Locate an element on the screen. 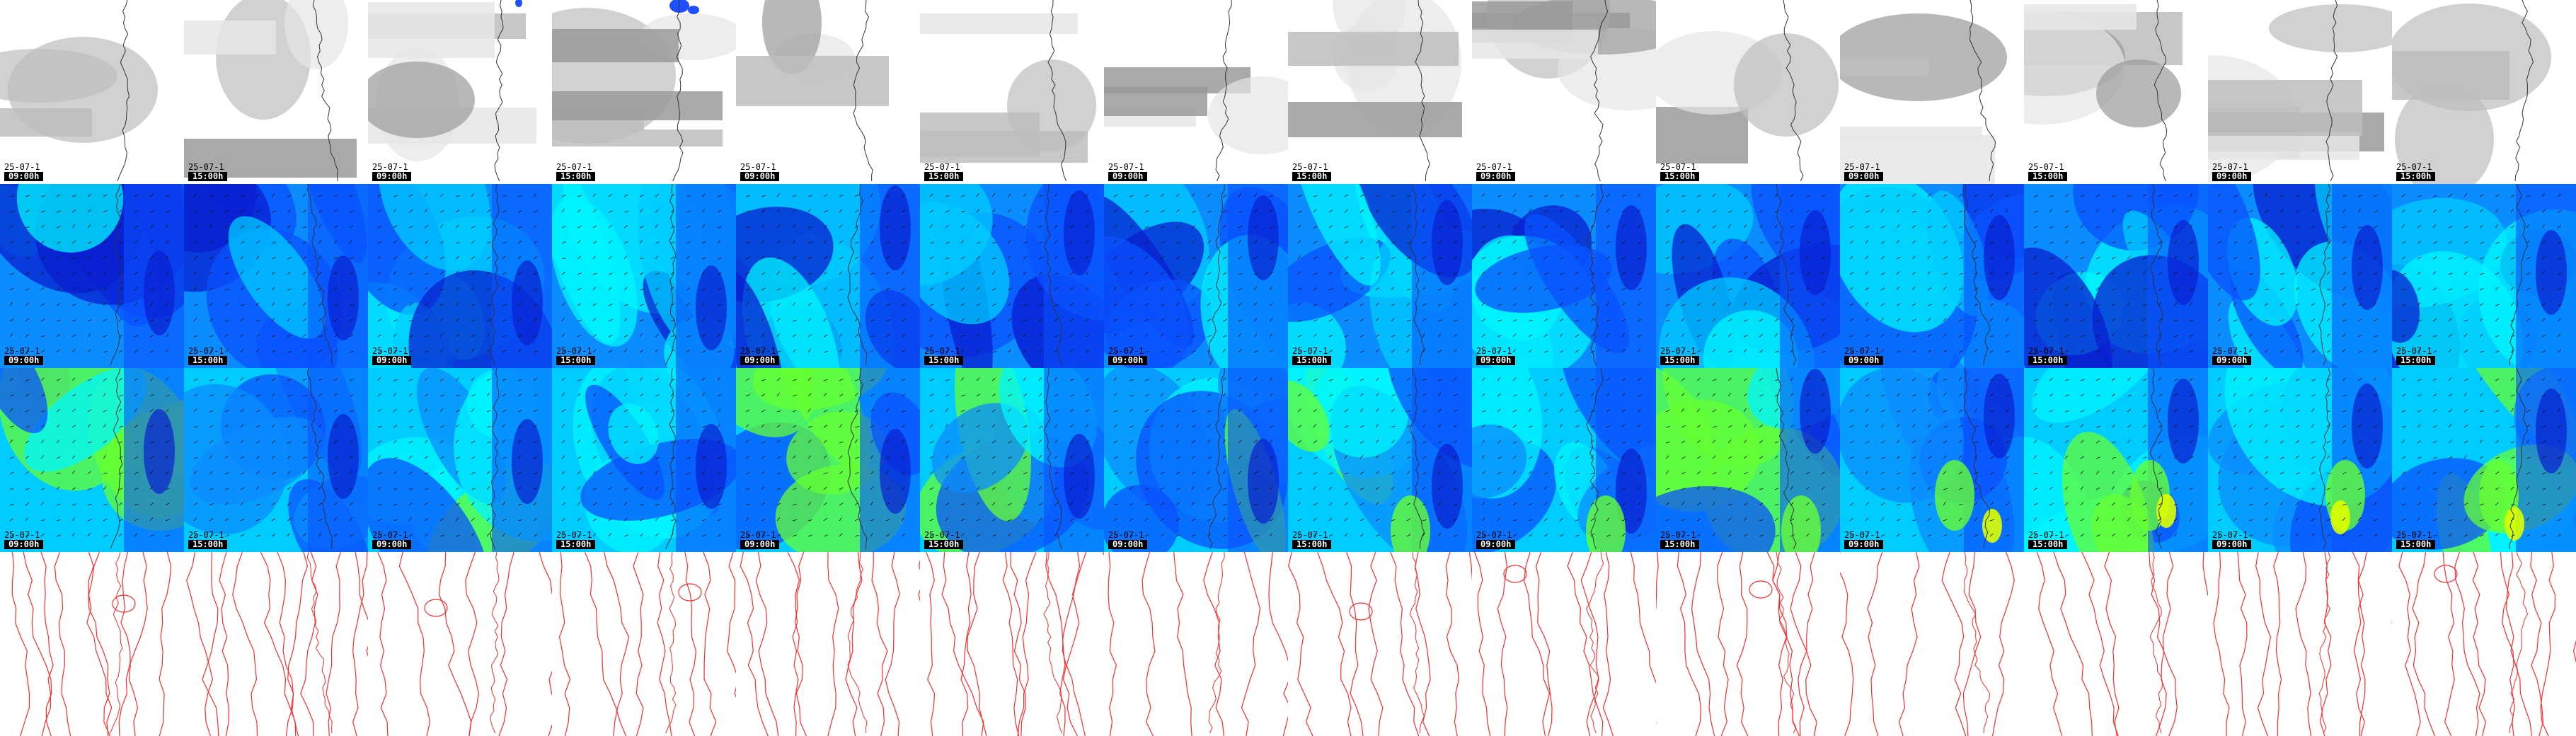 This screenshot has width=2576, height=736. wind-high-map-panel: 25-07-1 15:00h is located at coordinates (1012, 460).